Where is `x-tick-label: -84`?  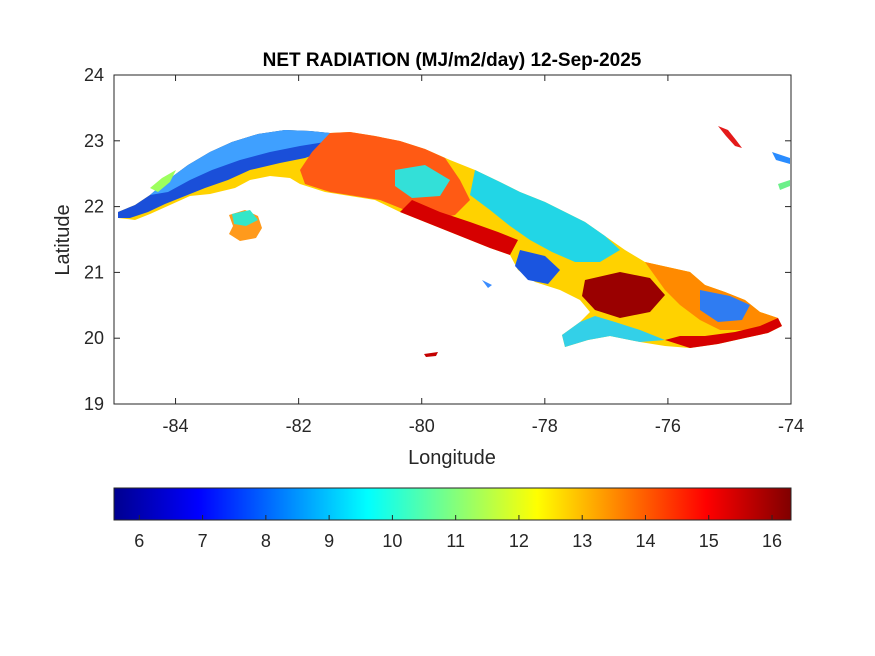 x-tick-label: -84 is located at coordinates (176, 426).